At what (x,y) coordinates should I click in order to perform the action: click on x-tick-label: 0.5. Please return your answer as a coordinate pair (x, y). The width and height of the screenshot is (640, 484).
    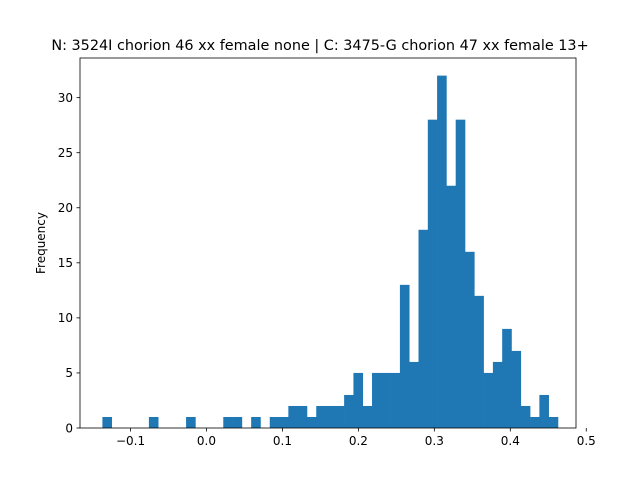
    Looking at the image, I should click on (586, 441).